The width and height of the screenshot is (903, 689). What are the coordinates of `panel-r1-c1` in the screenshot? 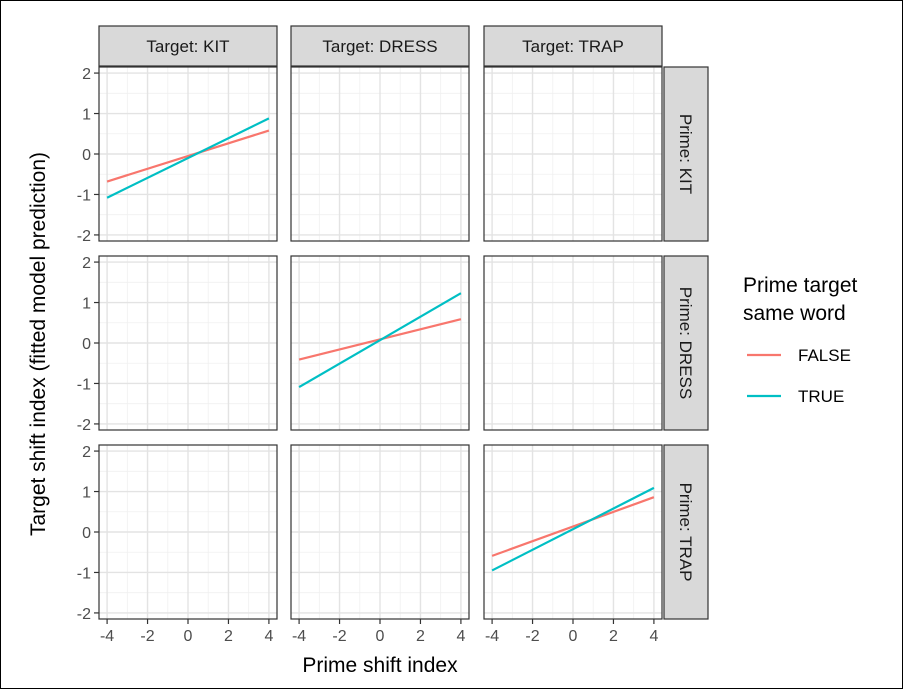 It's located at (380, 343).